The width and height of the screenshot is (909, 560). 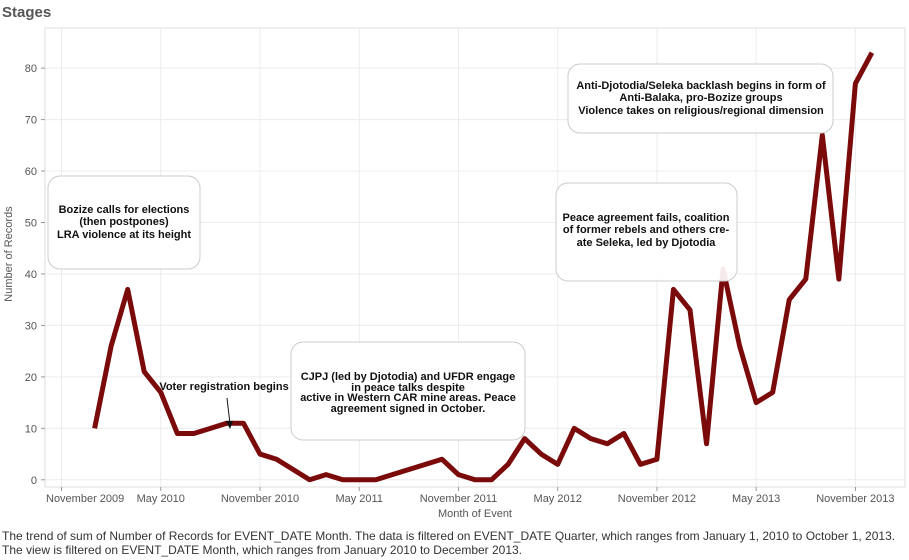 What do you see at coordinates (408, 377) in the screenshot?
I see `annotation-text: CJPJ (led by Djotodia) and UFDR engage` at bounding box center [408, 377].